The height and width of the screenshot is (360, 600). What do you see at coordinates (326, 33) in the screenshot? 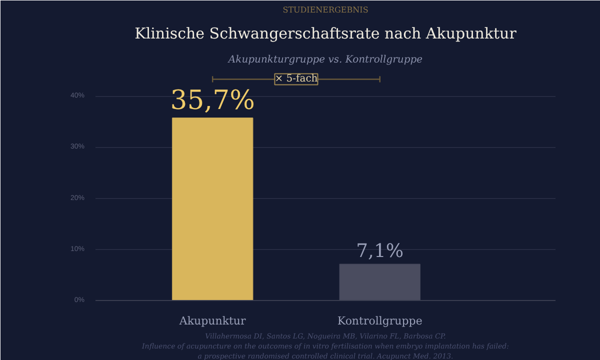
I see `chart-title: Klinische Schwangerschaftsrate nach Akupunktur` at bounding box center [326, 33].